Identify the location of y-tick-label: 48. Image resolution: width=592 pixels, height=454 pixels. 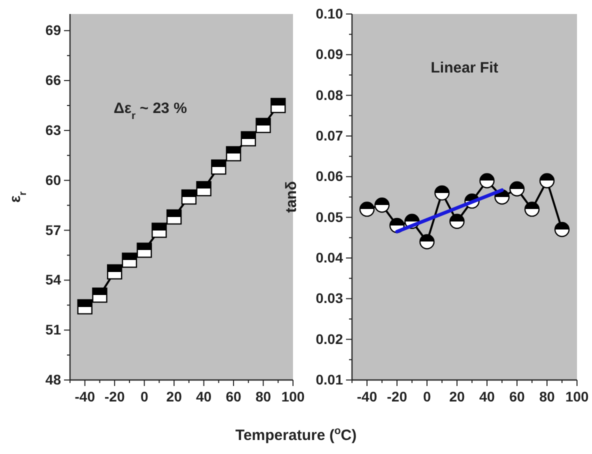
(53, 379).